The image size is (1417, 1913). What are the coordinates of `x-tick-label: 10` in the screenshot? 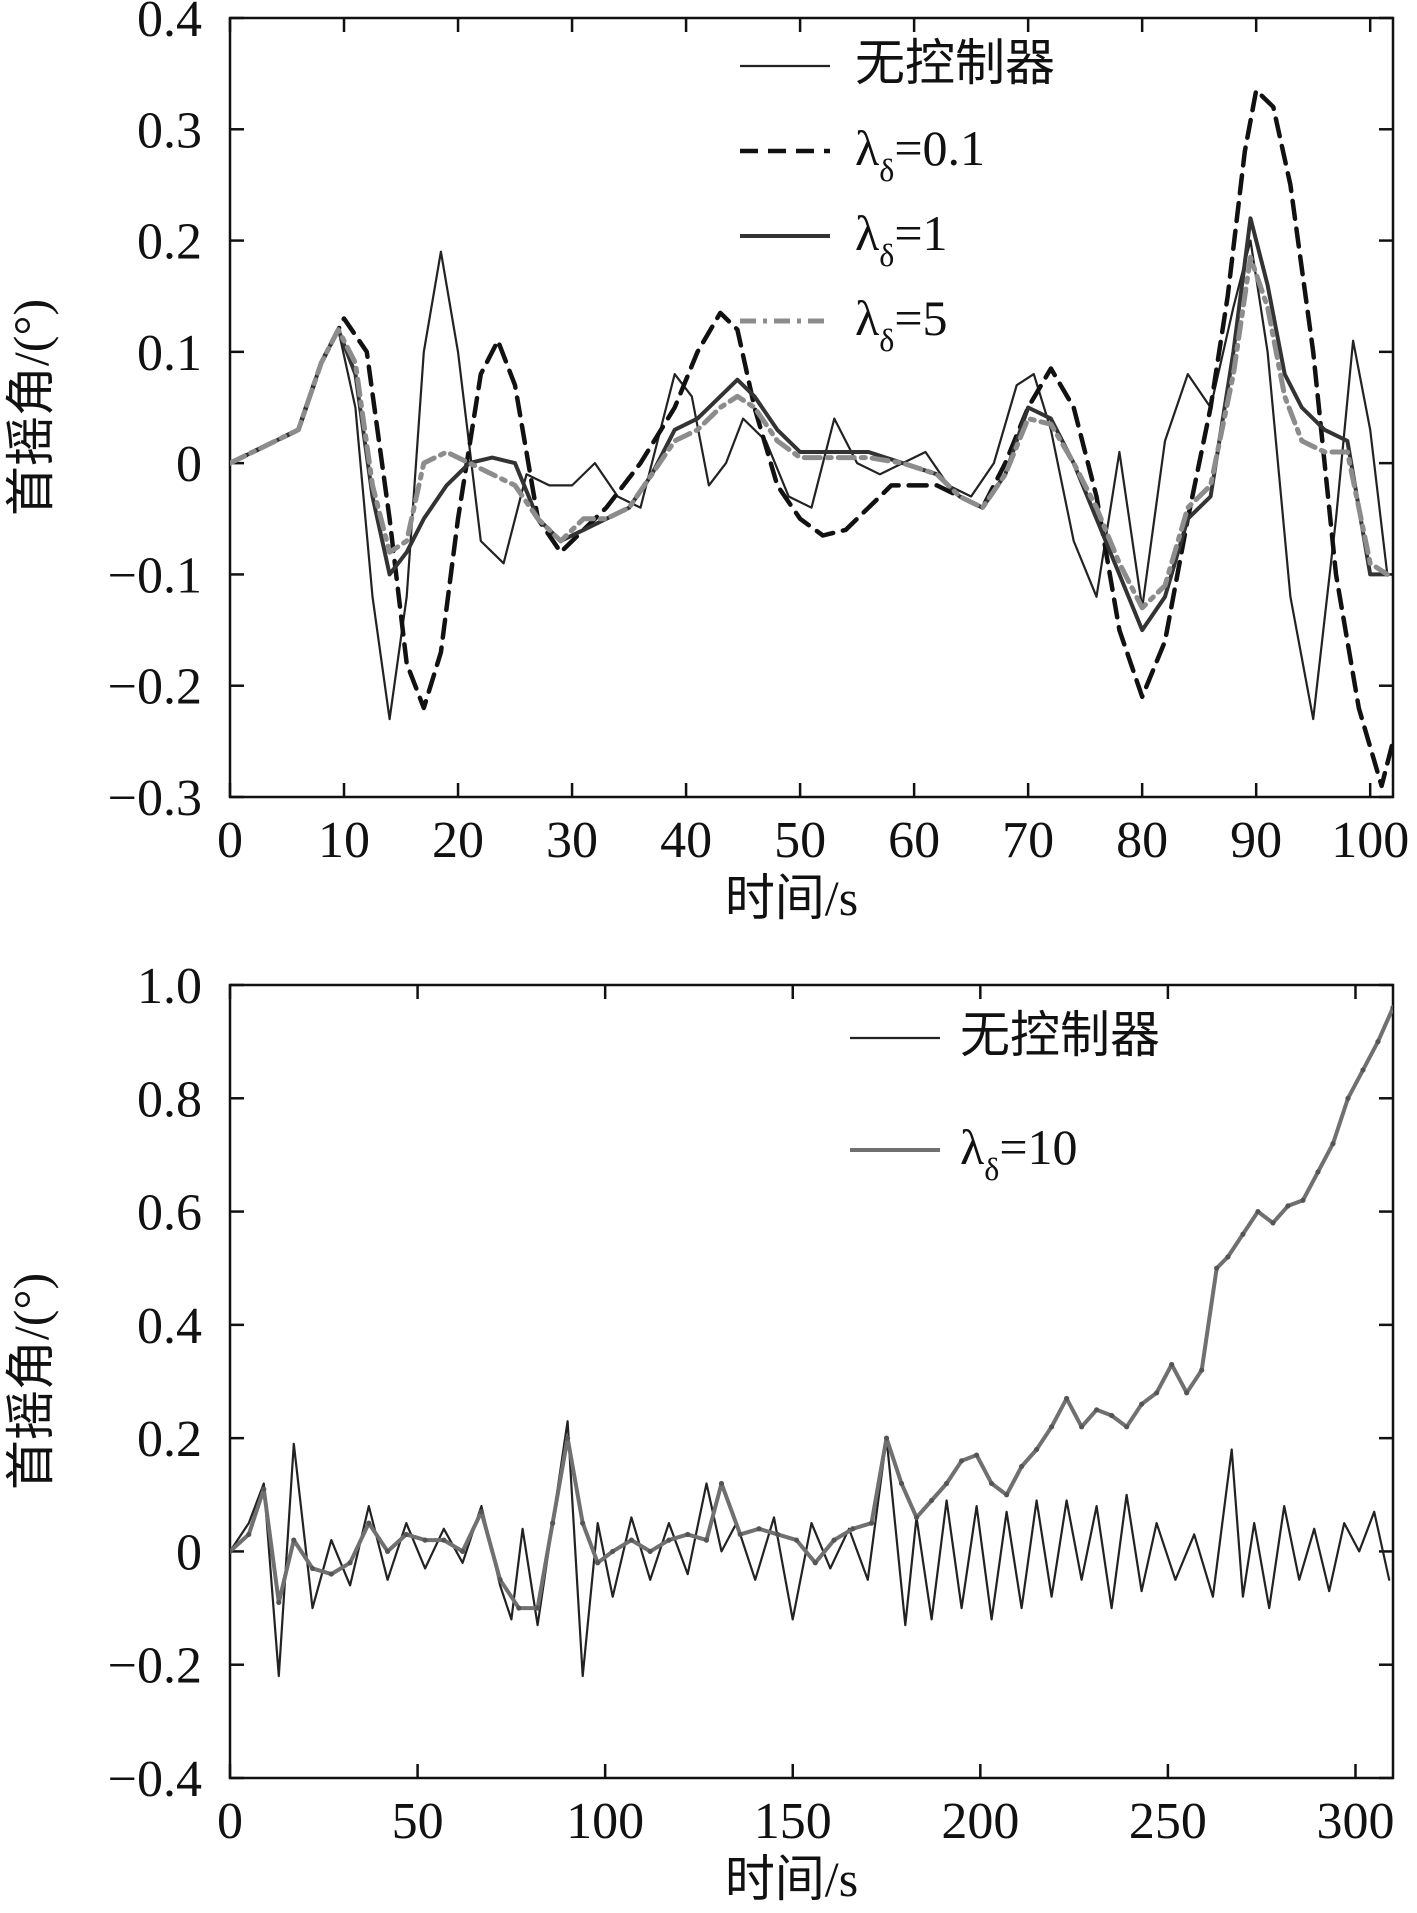 It's located at (344, 840).